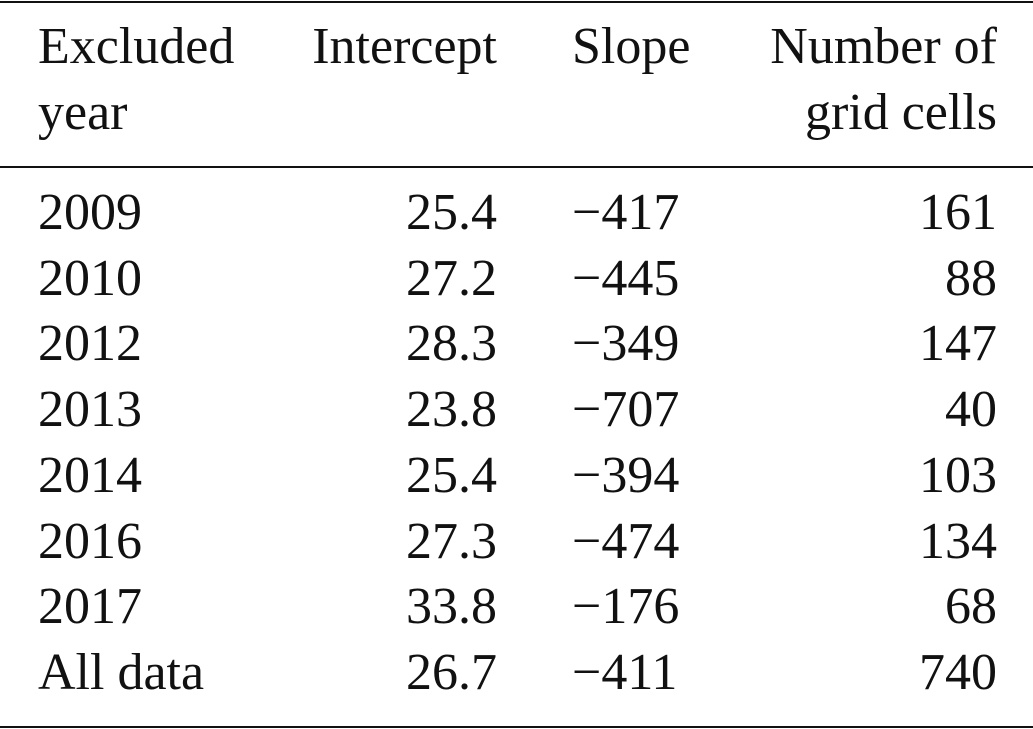 The height and width of the screenshot is (729, 1033). I want to click on table-cell: −394, so click(626, 475).